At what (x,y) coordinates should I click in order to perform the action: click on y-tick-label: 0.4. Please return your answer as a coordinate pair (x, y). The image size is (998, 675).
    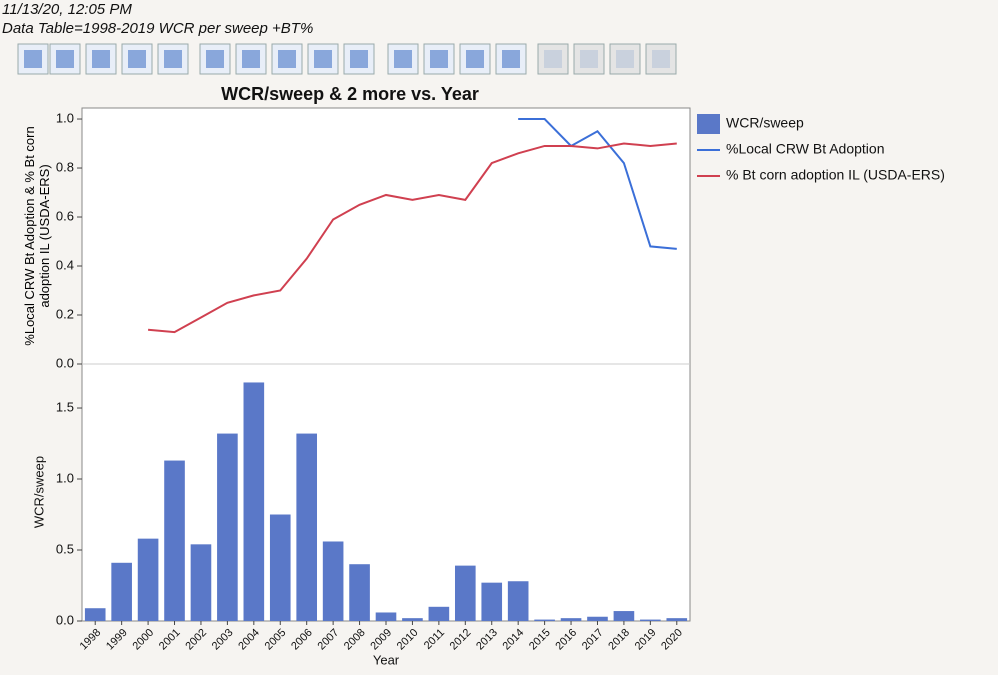
    Looking at the image, I should click on (65, 264).